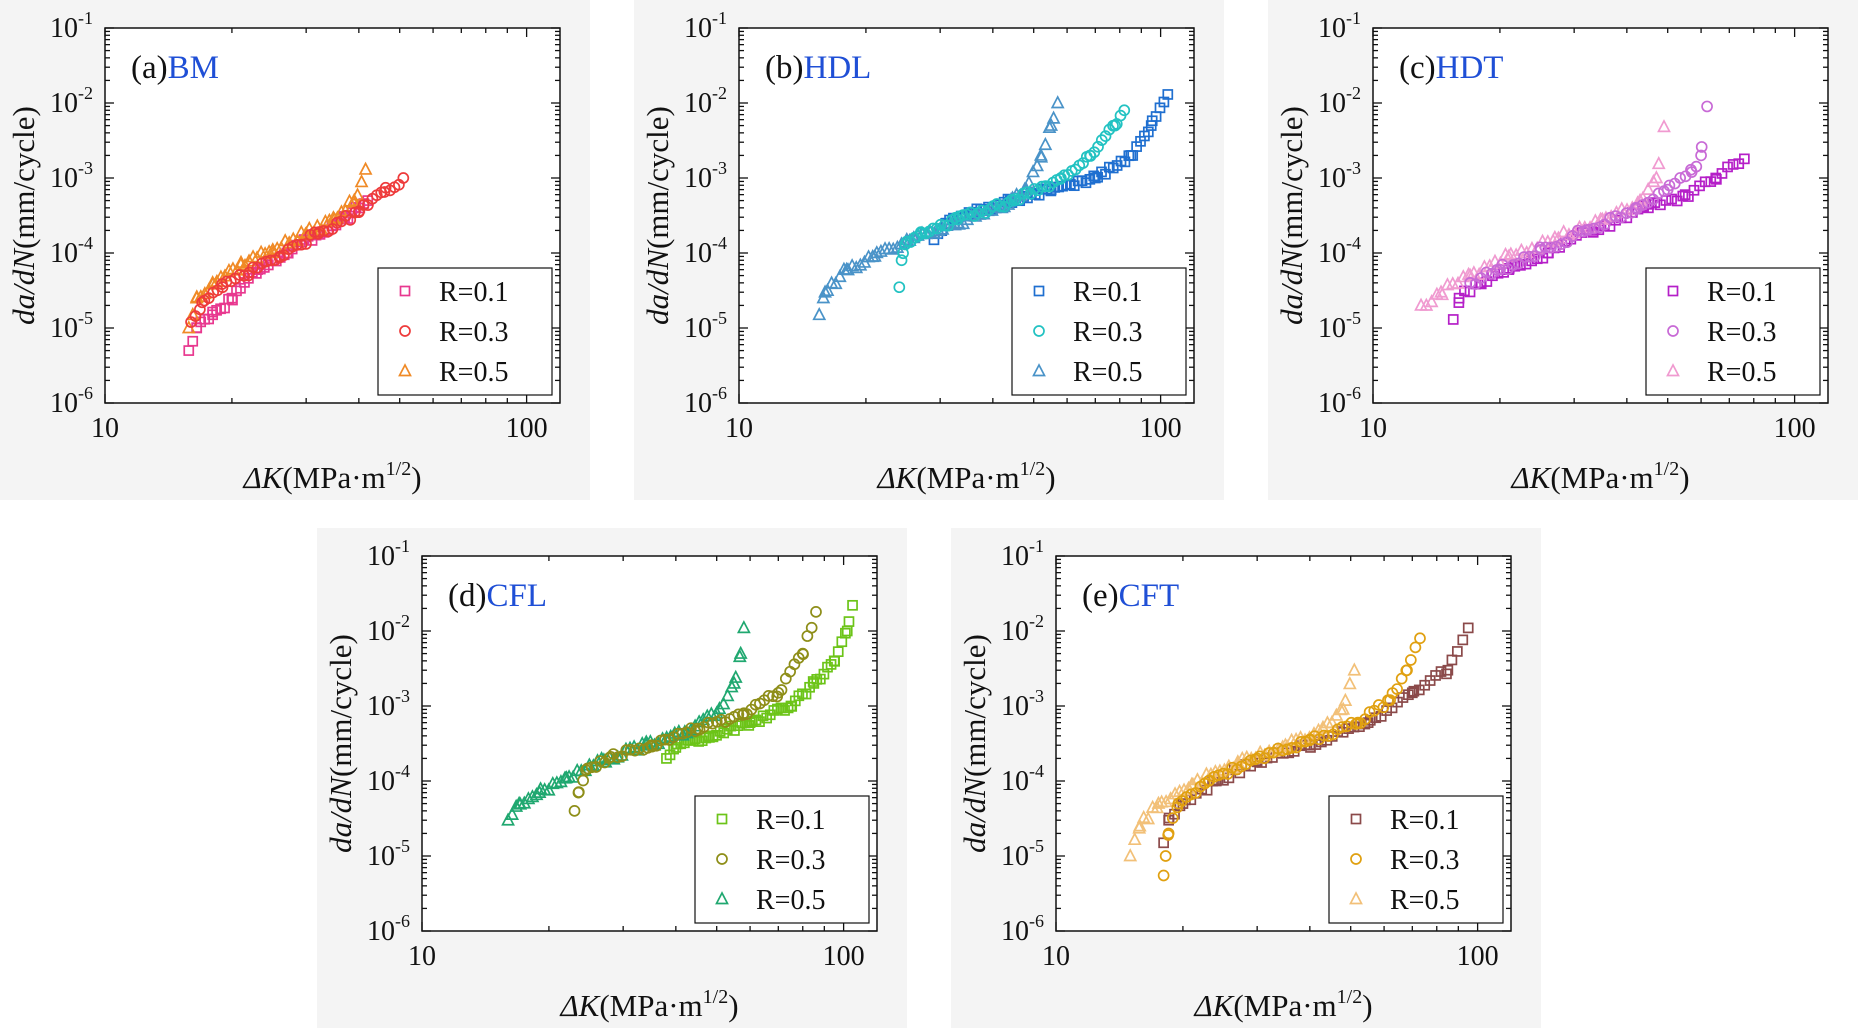 This screenshot has height=1028, width=1860. Describe the element at coordinates (1107, 372) in the screenshot. I see `legend-label: R=0.5` at that location.